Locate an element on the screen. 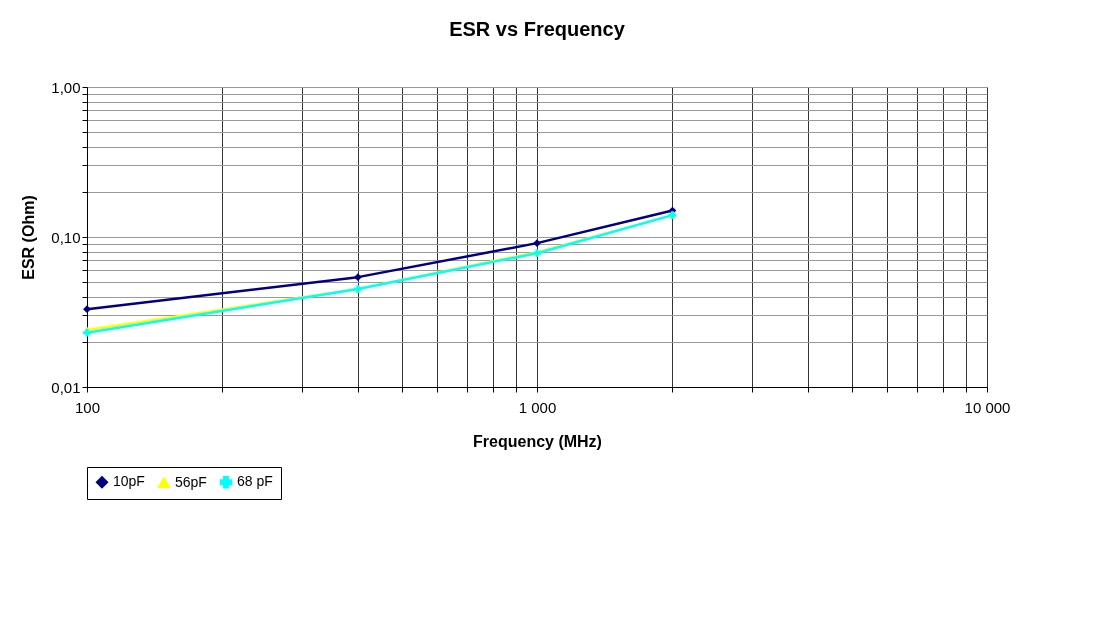 The height and width of the screenshot is (641, 1107). legend-label: 10pF is located at coordinates (129, 481).